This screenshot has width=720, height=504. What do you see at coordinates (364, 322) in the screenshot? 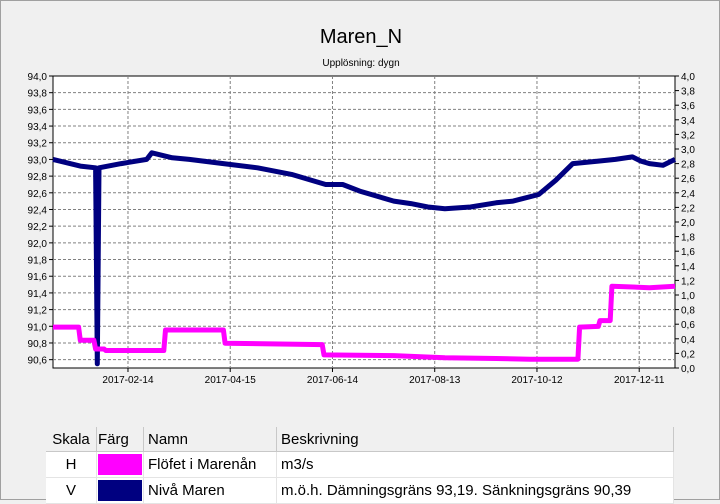
I see `series-line-flow` at bounding box center [364, 322].